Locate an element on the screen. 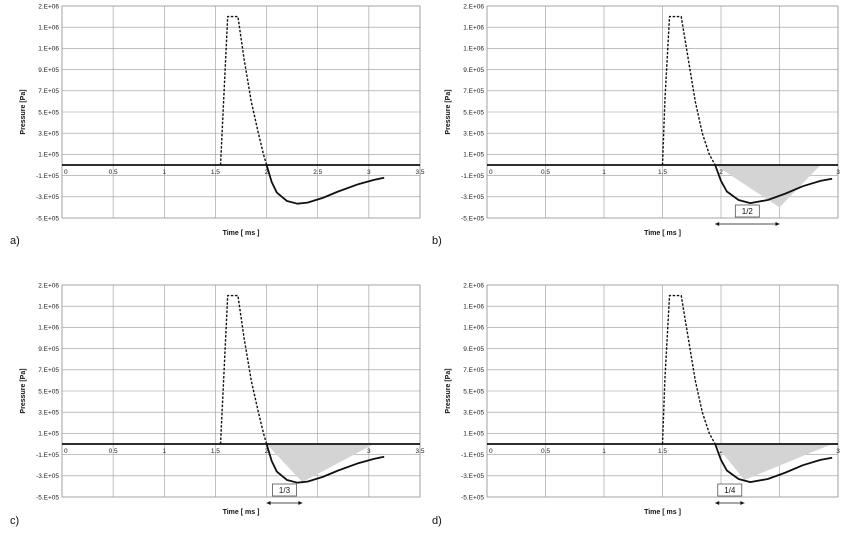  panel-label: c) is located at coordinates (14, 521).